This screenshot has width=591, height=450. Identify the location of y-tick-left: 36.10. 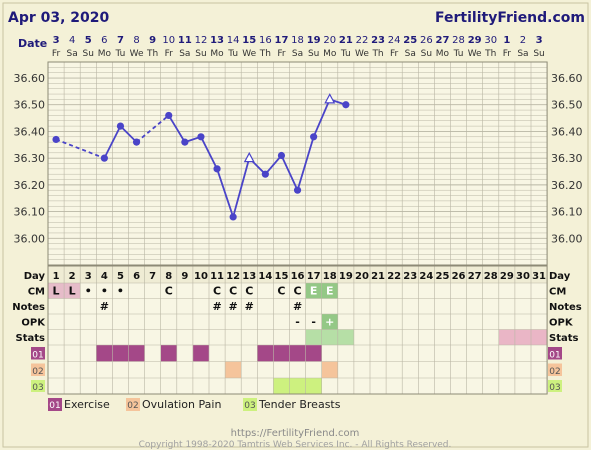
(30, 212).